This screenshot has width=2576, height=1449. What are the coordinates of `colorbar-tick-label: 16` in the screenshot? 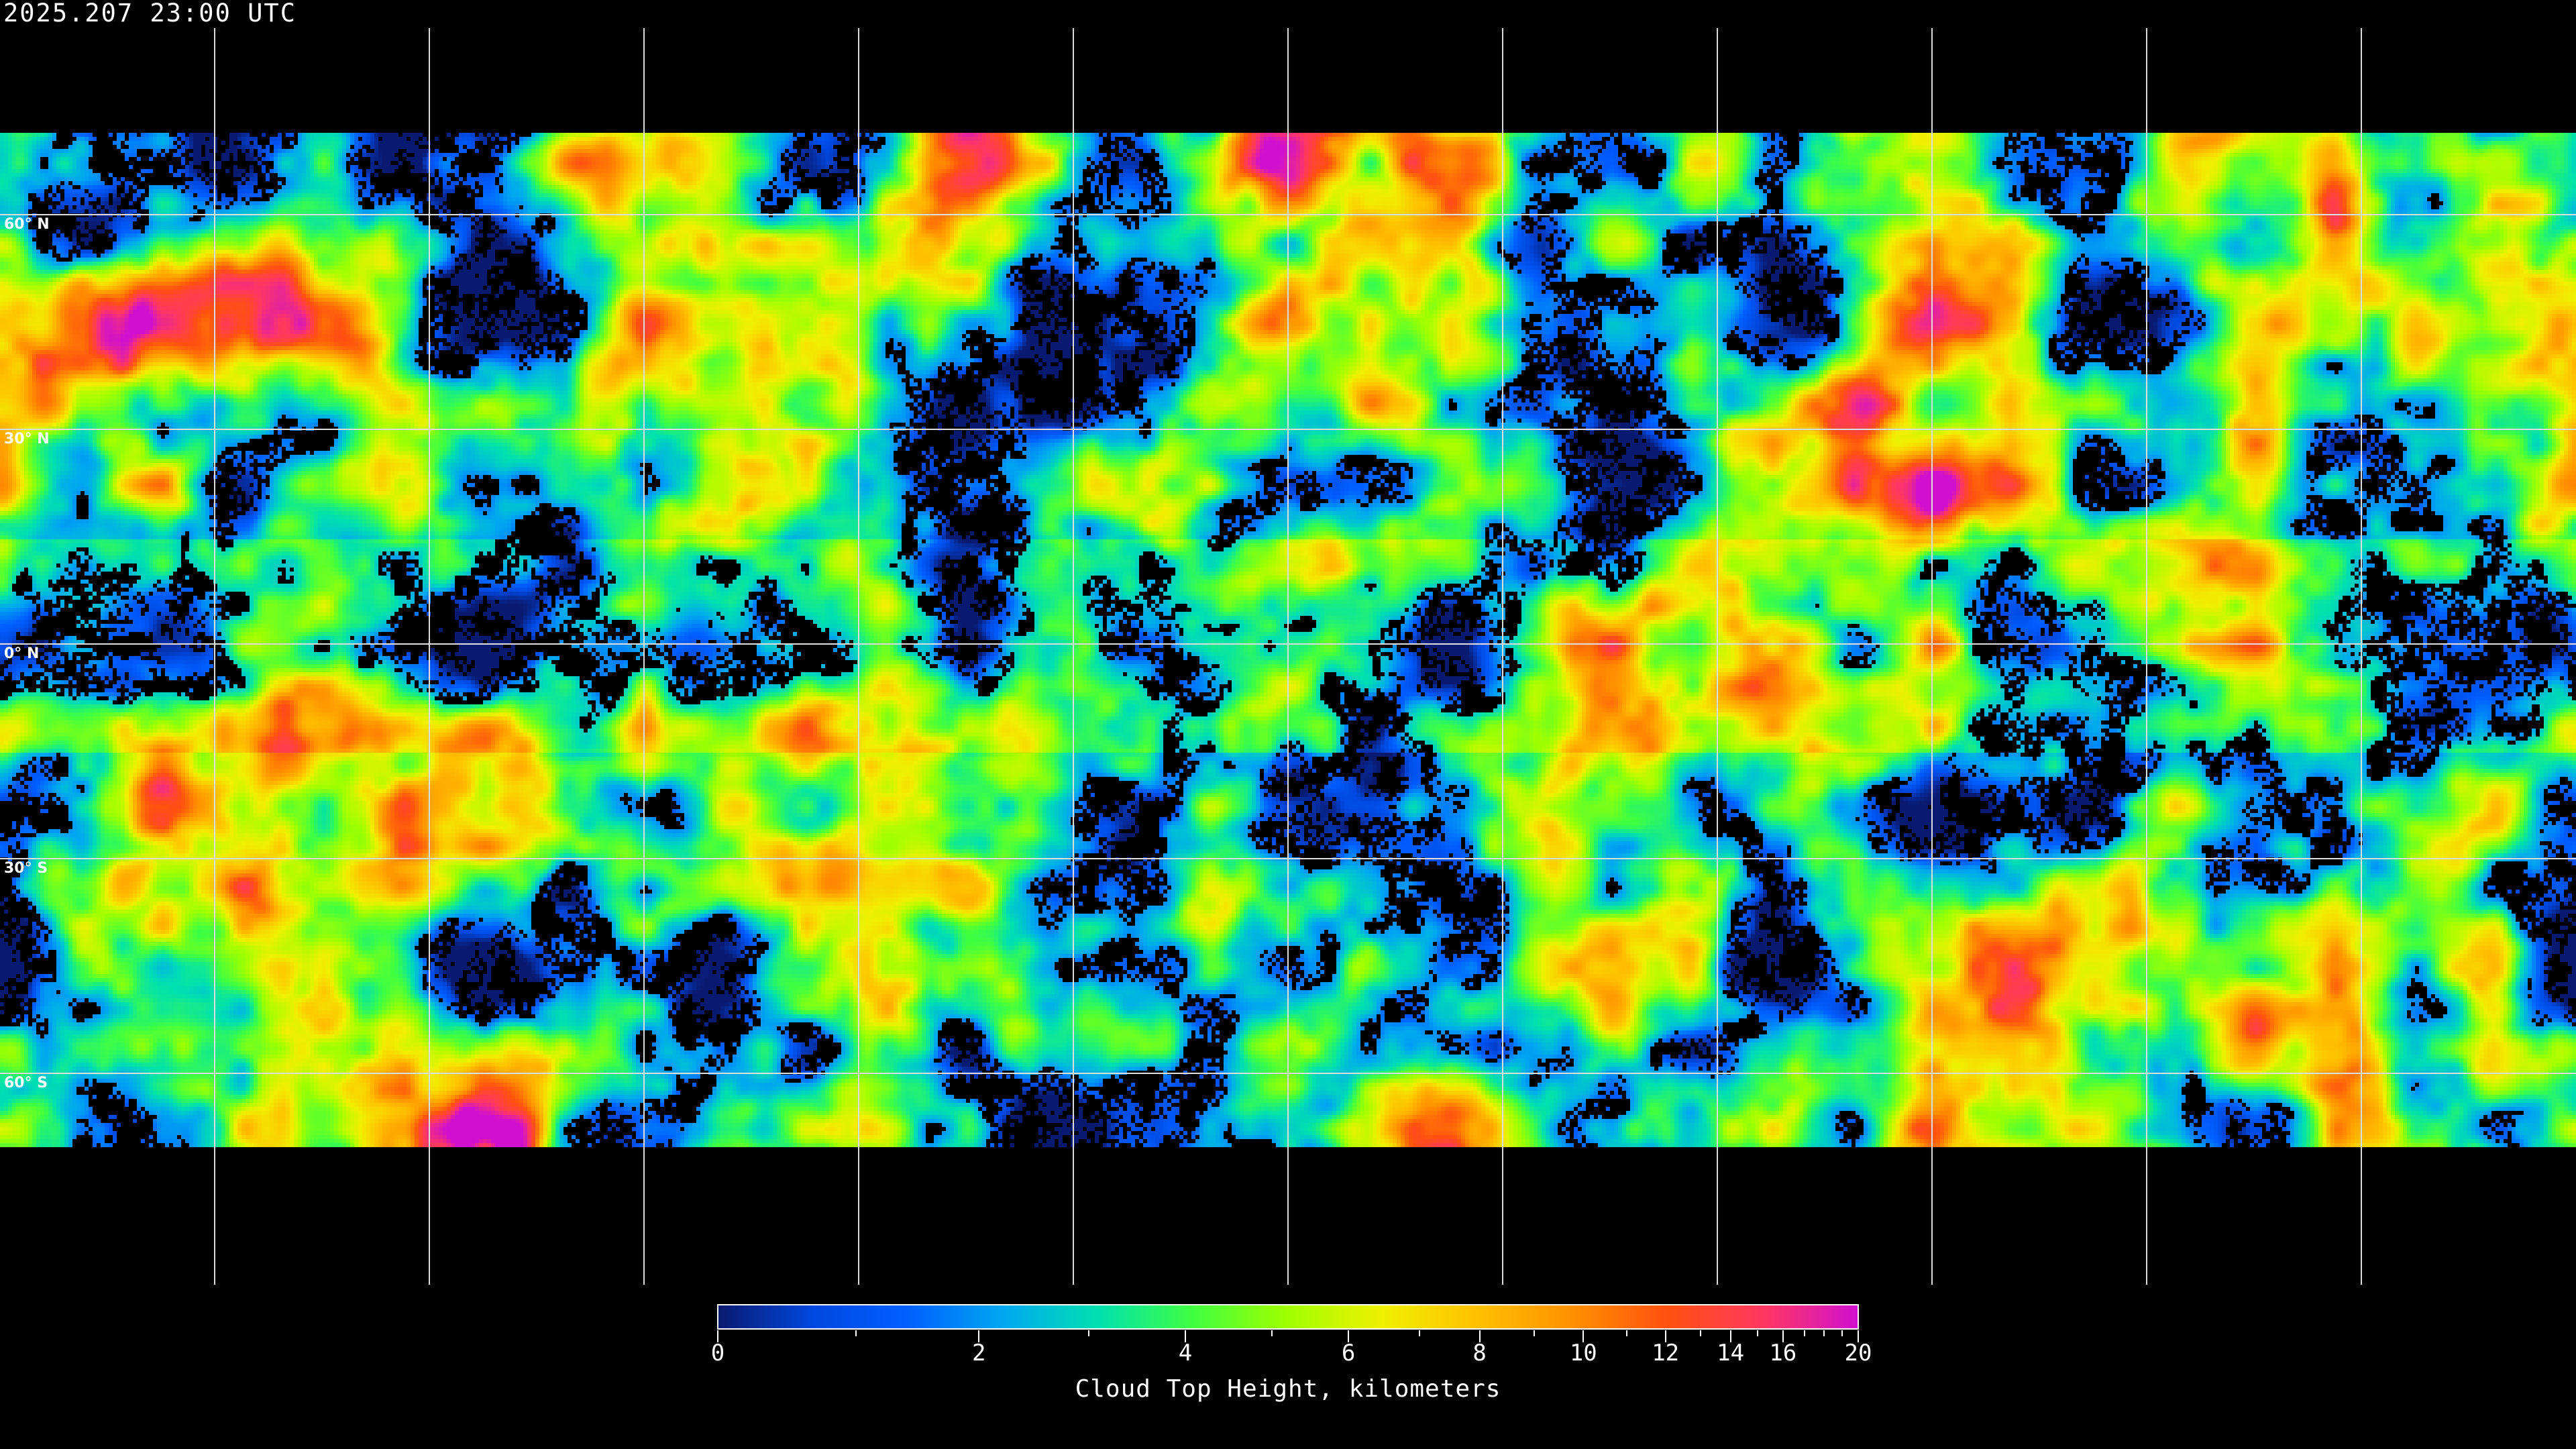 It's located at (1783, 1353).